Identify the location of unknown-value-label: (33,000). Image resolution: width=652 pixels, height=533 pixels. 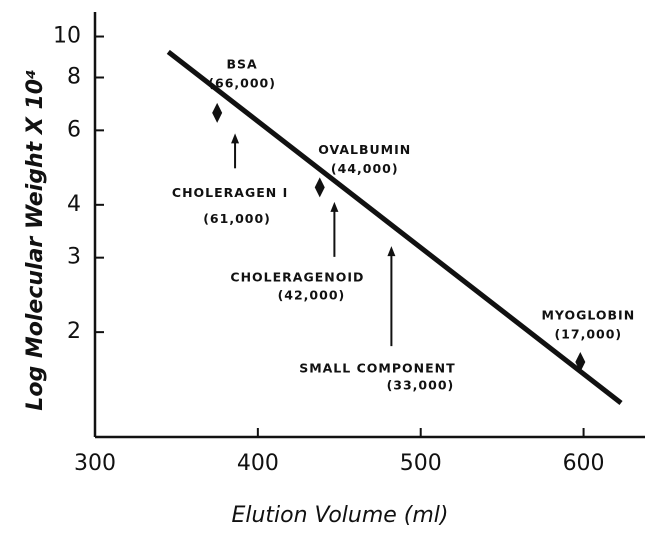
(421, 385).